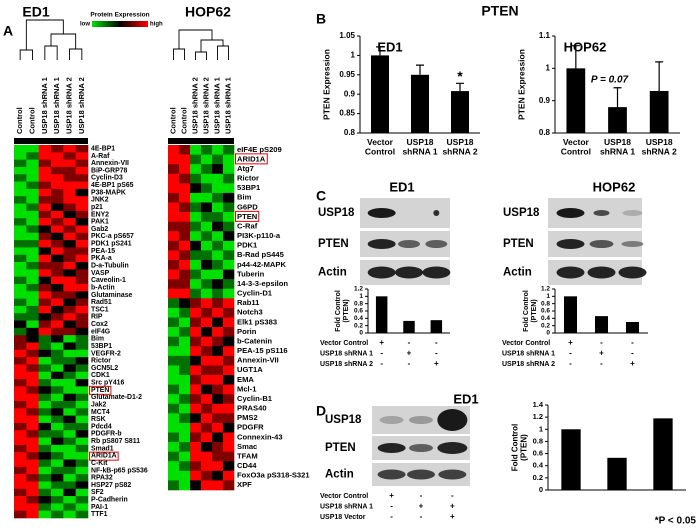 The height and width of the screenshot is (529, 700). What do you see at coordinates (548, 333) in the screenshot?
I see `y-tick-label: 0` at bounding box center [548, 333].